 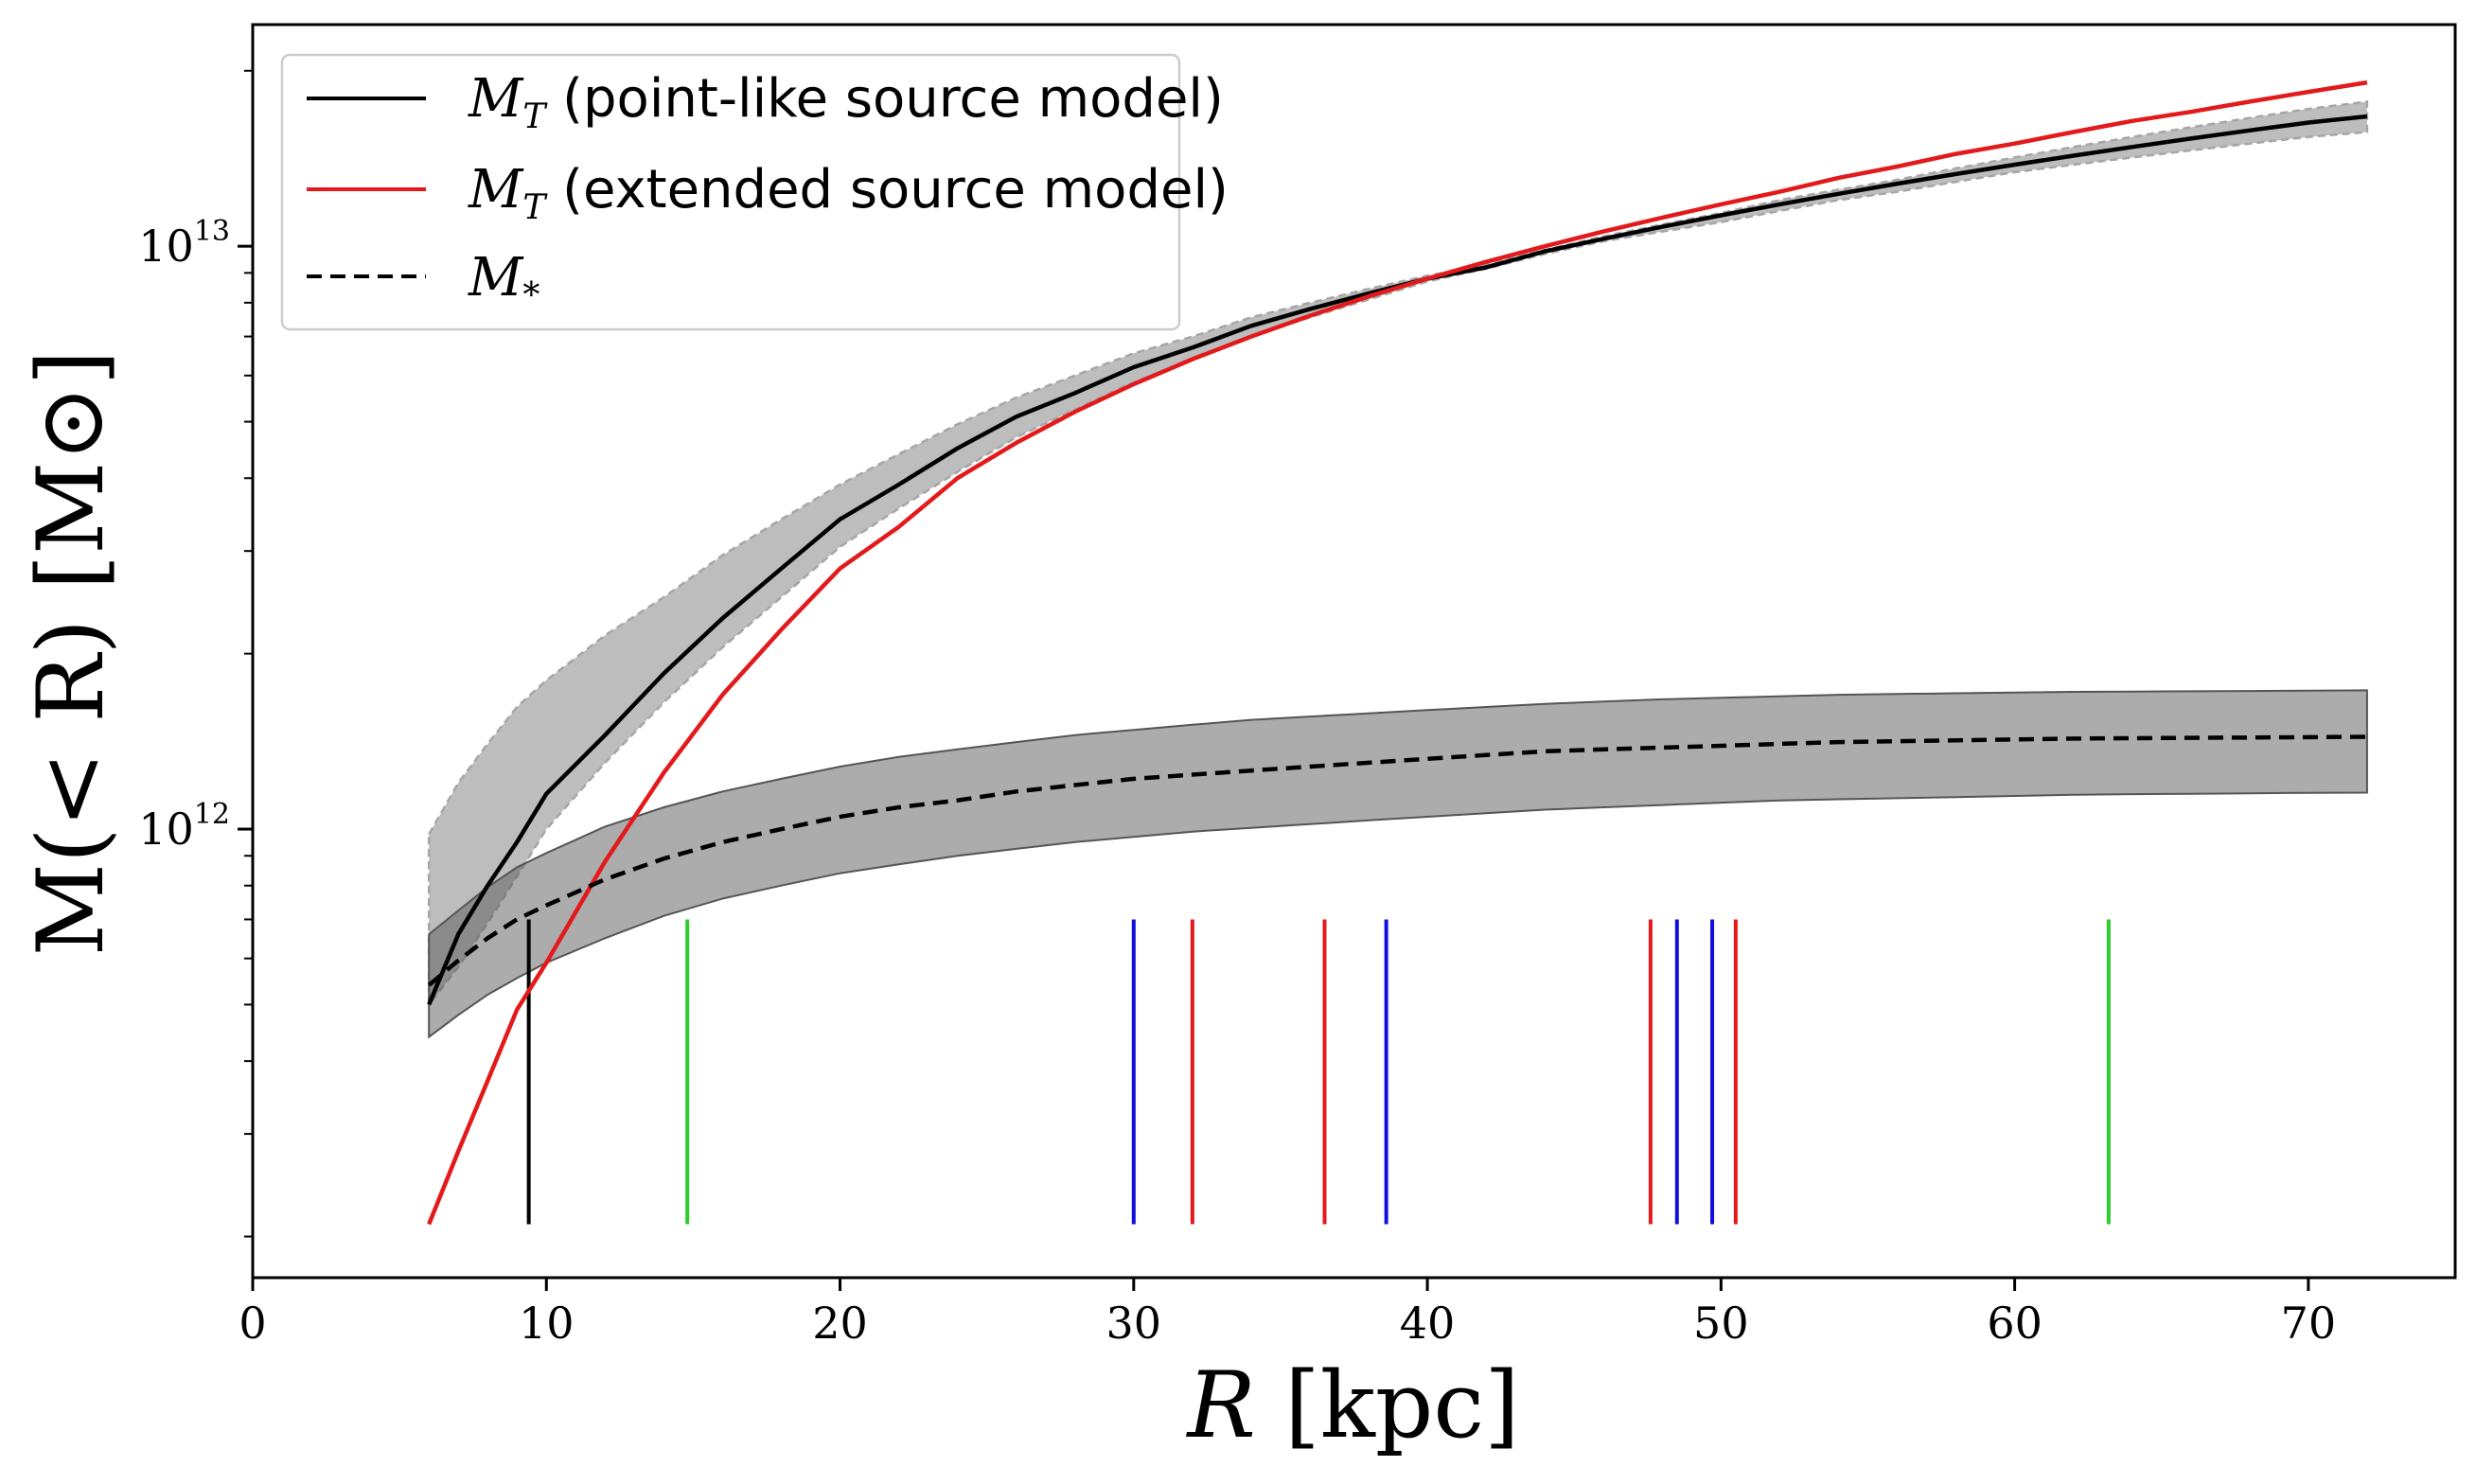 I want to click on y-axis-label: M(< R) [M⊙], so click(x=71, y=653).